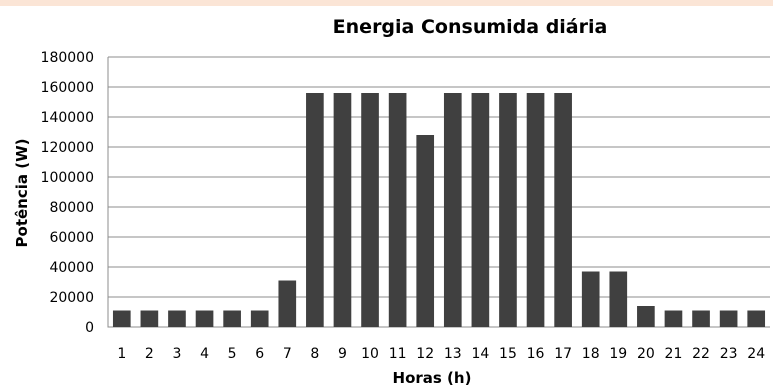 This screenshot has width=773, height=388. Describe the element at coordinates (480, 354) in the screenshot. I see `x-tick-label: 14` at that location.